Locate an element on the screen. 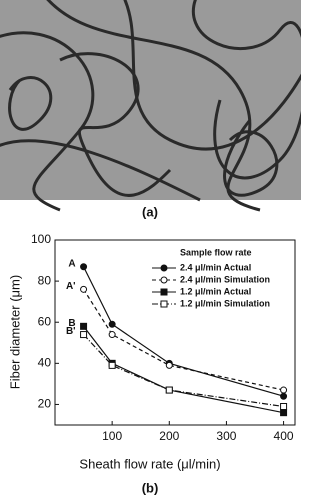  x-tick-label: 200 is located at coordinates (169, 436).